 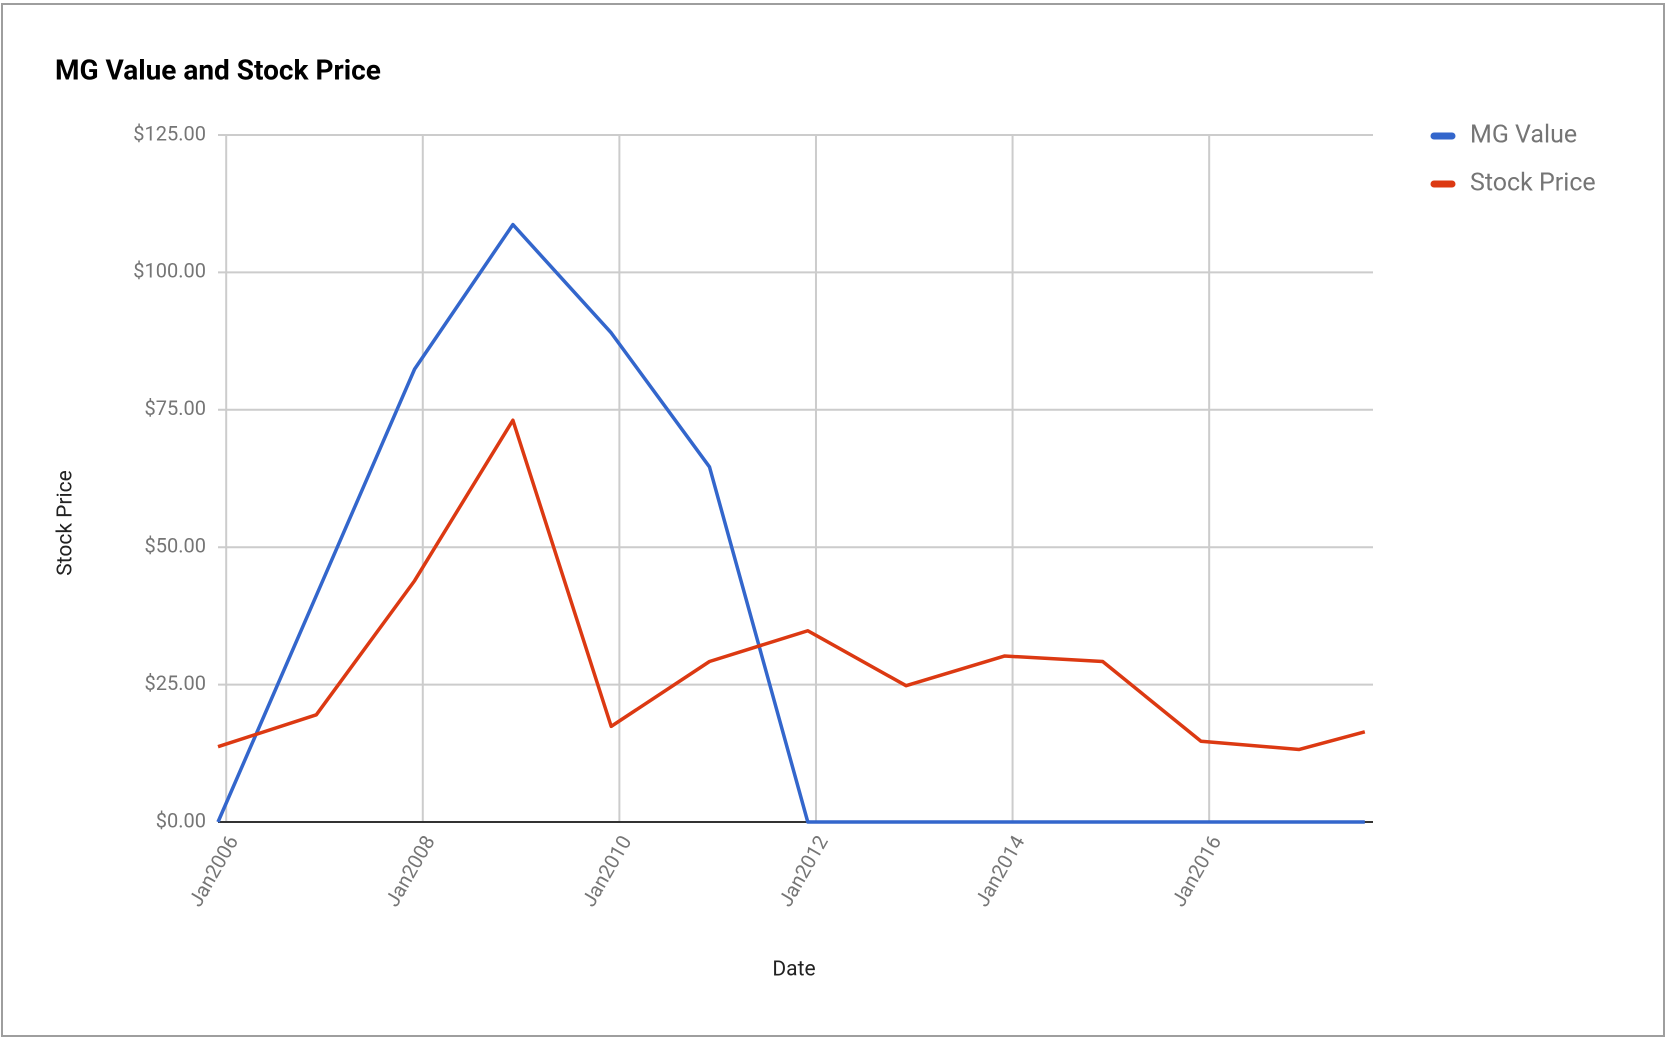 I want to click on y-tick-label: $75.00, so click(x=175, y=408).